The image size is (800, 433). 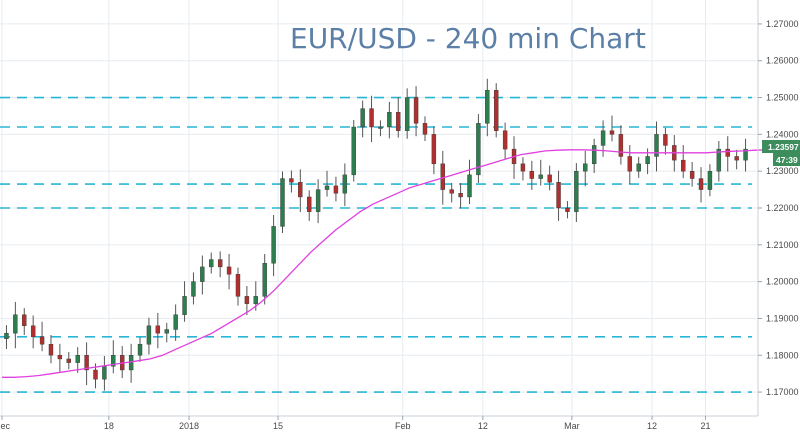 I want to click on price-tick-label: 1.21000, so click(x=782, y=245).